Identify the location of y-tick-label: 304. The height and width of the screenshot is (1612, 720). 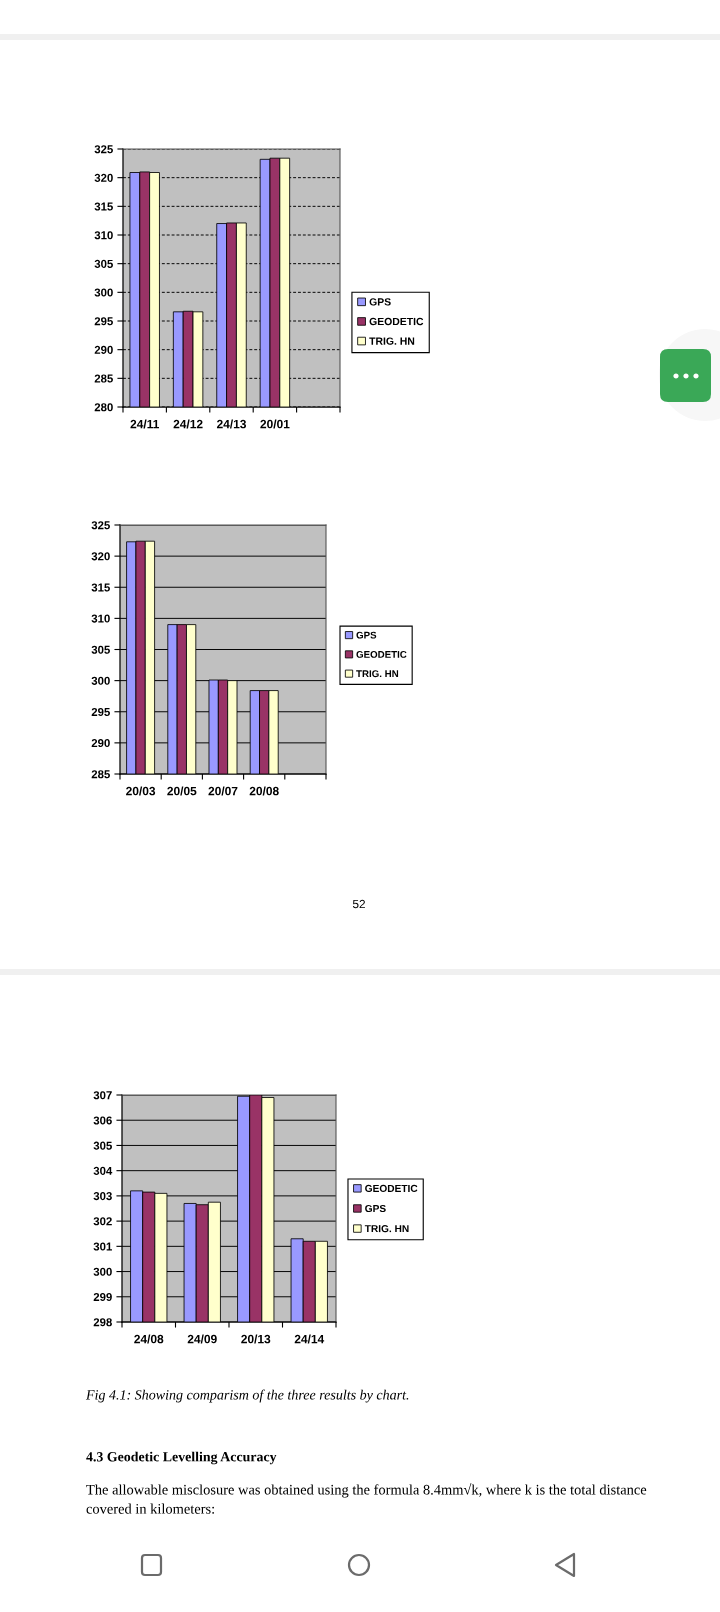
(103, 1170).